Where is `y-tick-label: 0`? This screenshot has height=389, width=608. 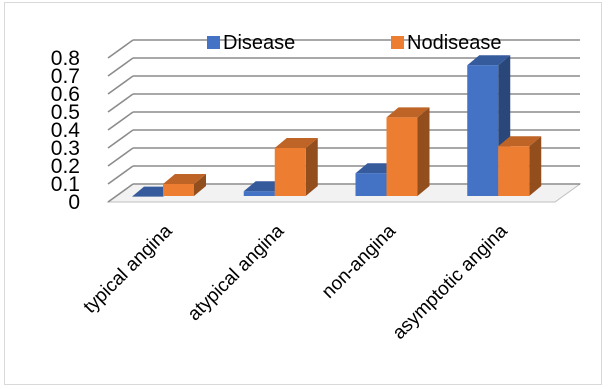
y-tick-label: 0 is located at coordinates (74, 202).